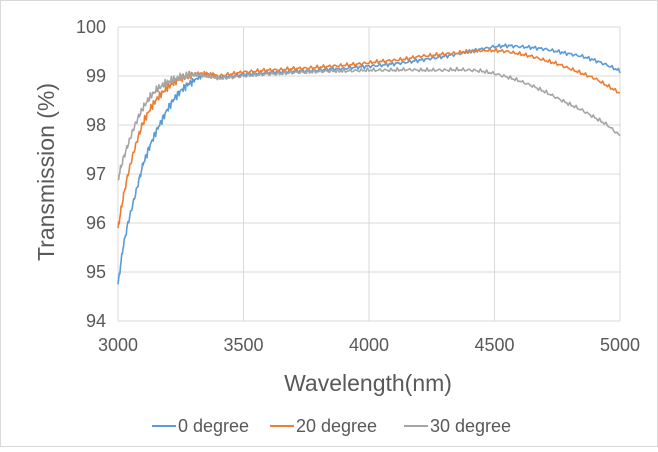 The width and height of the screenshot is (658, 452). I want to click on x-tick-labels: 3000 3500 4000 4500 5000, so click(369, 345).